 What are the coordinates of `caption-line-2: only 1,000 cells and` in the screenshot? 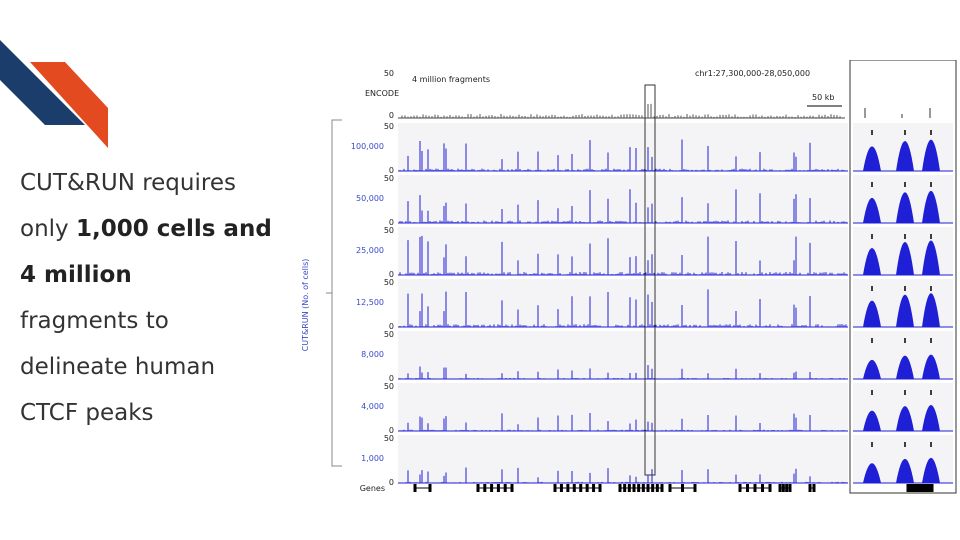 It's located at (170, 229).